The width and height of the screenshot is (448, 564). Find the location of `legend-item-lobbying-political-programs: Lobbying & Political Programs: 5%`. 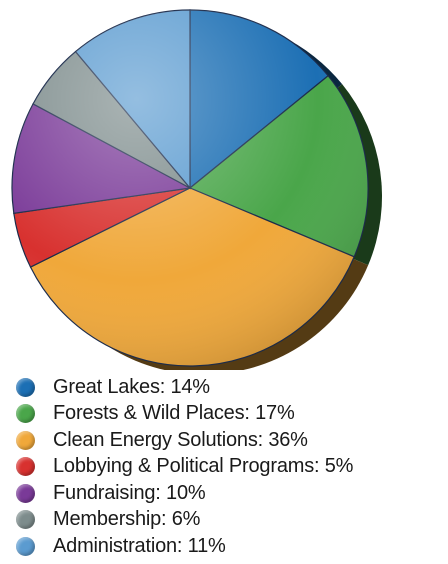

legend-item-lobbying-political-programs: Lobbying & Political Programs: 5% is located at coordinates (184, 467).